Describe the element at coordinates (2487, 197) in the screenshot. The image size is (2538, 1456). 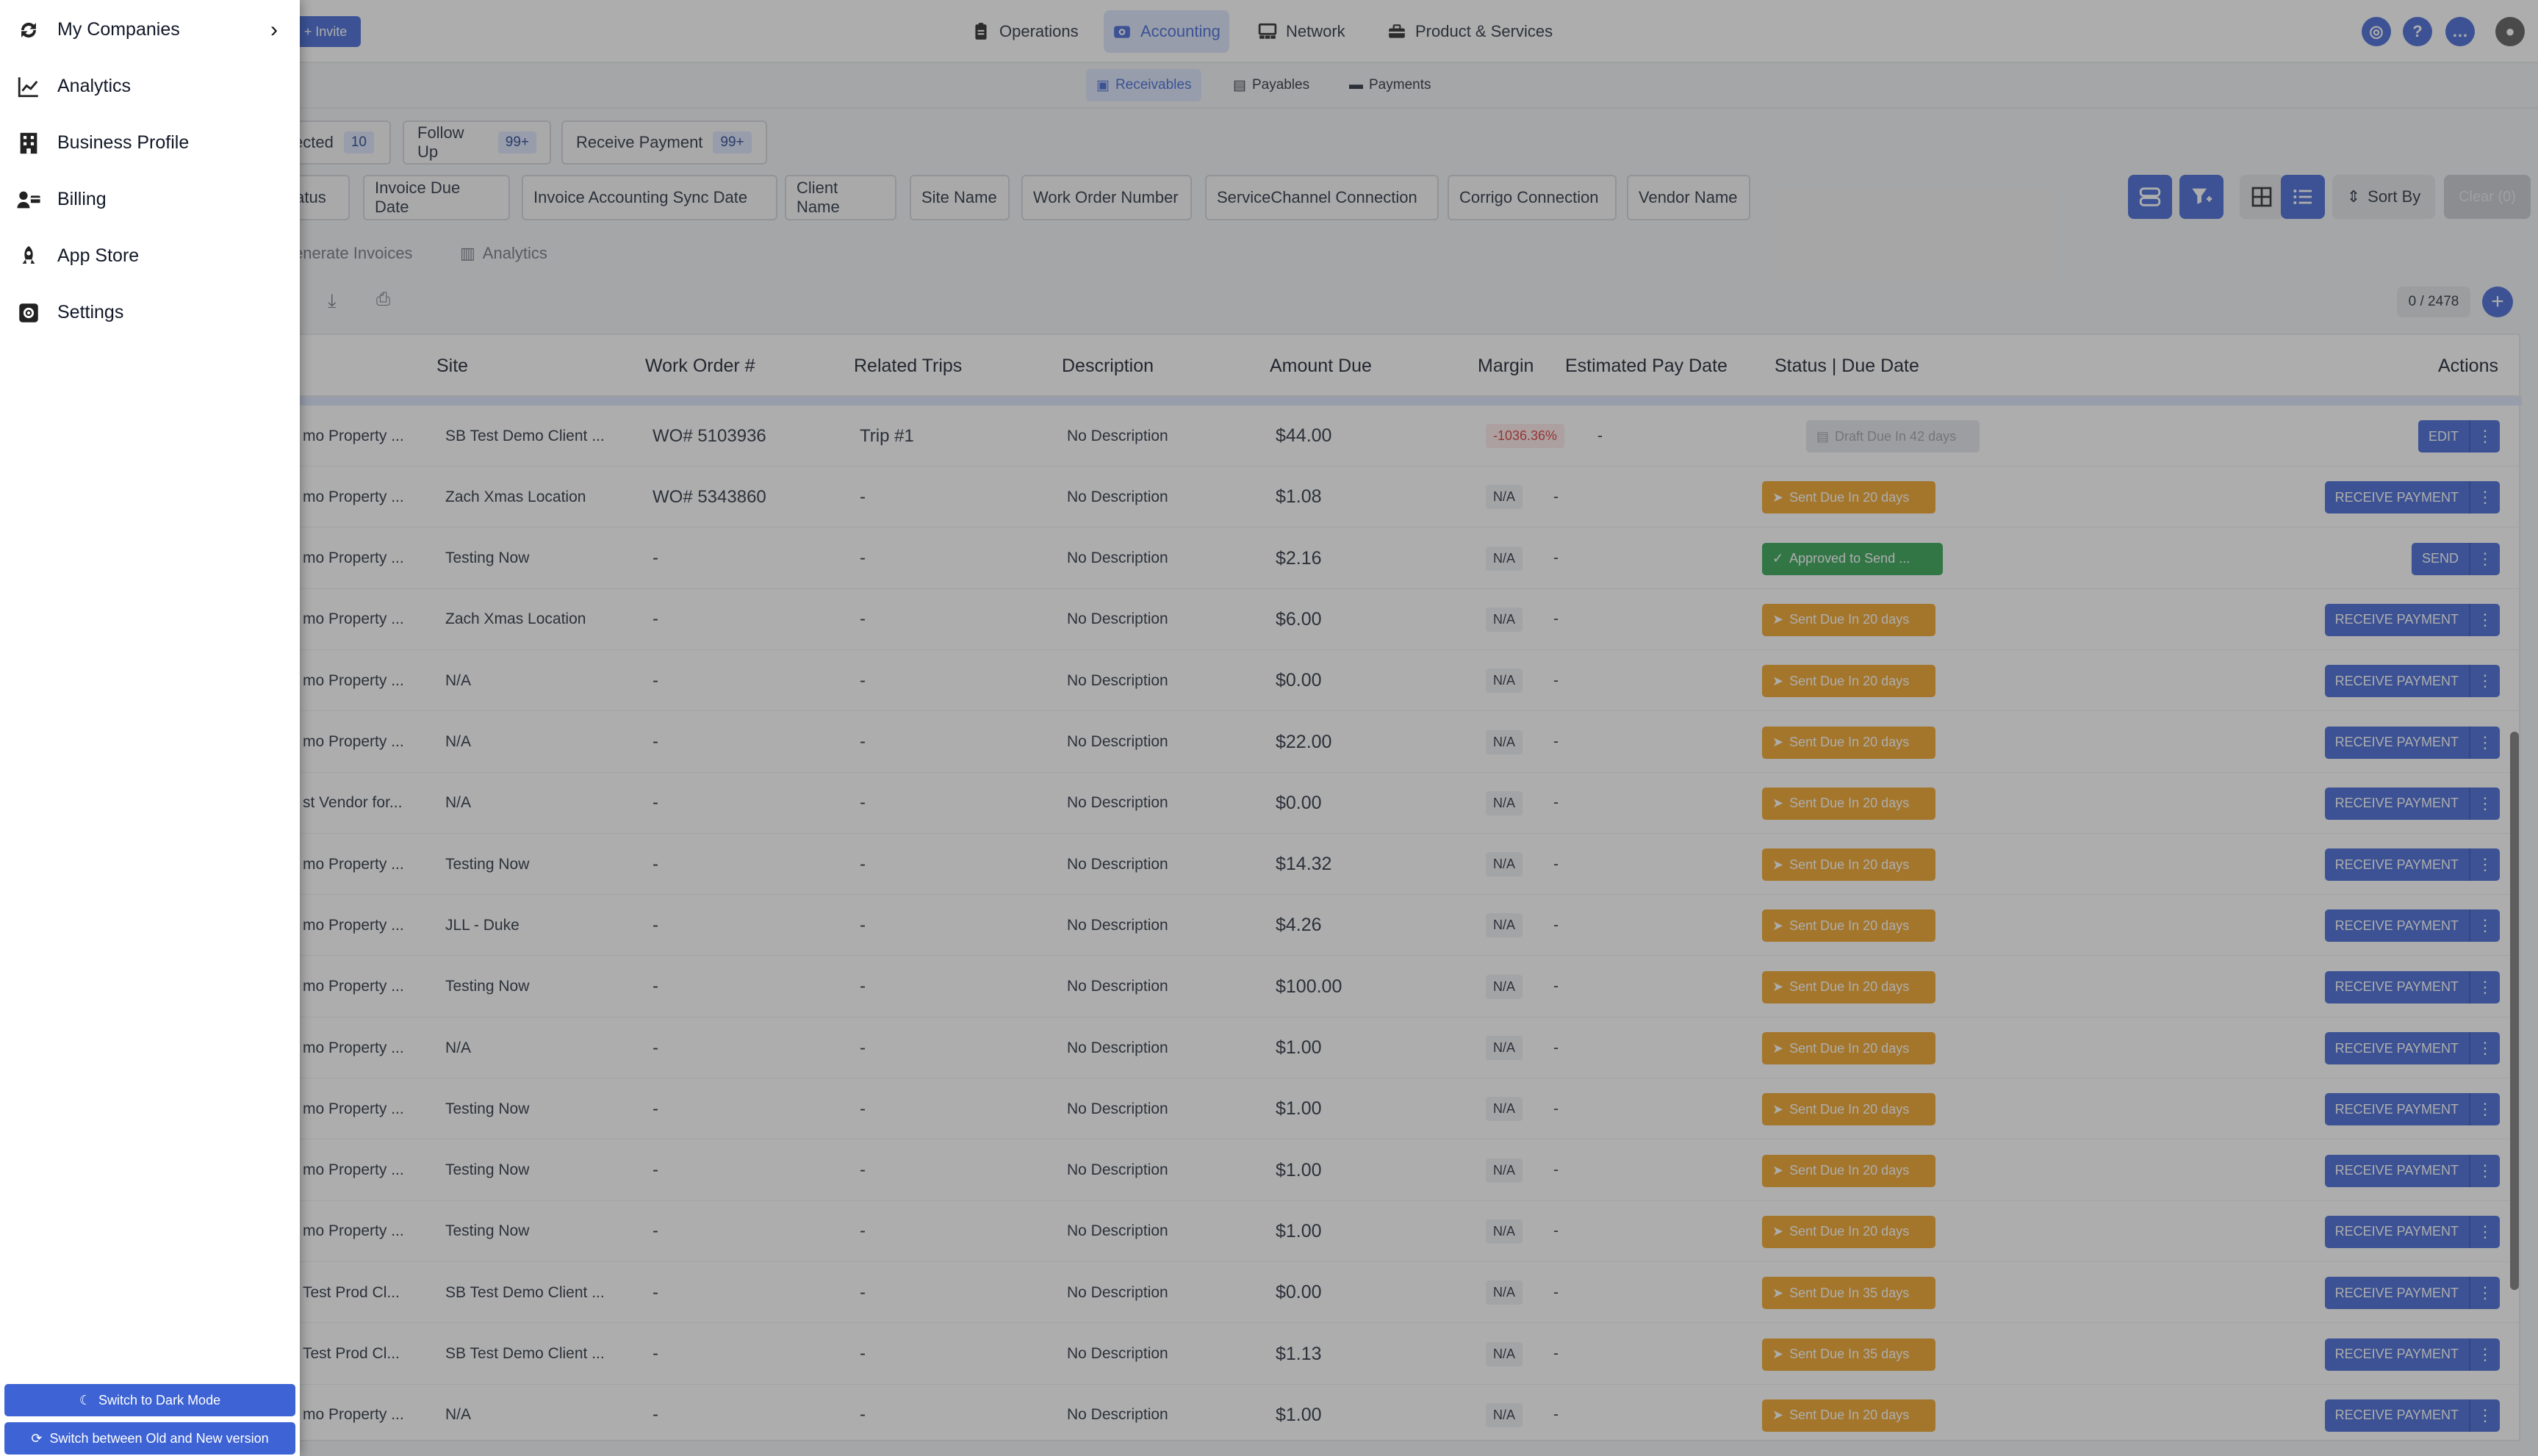
I see `clear-filters-button: Clear (0)` at that location.